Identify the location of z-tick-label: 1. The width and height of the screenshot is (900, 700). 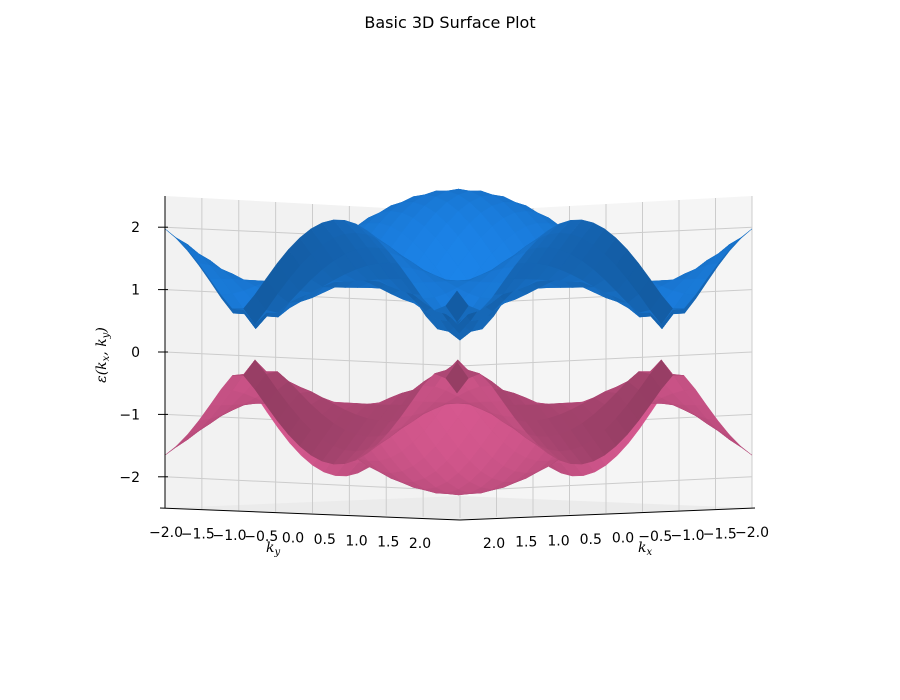
(135, 291).